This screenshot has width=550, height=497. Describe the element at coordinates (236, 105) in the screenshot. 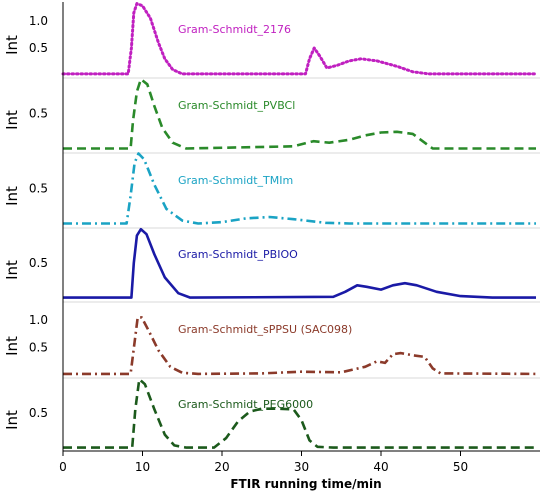

I see `series-label: Gram-Schmidt_PVBCl` at that location.